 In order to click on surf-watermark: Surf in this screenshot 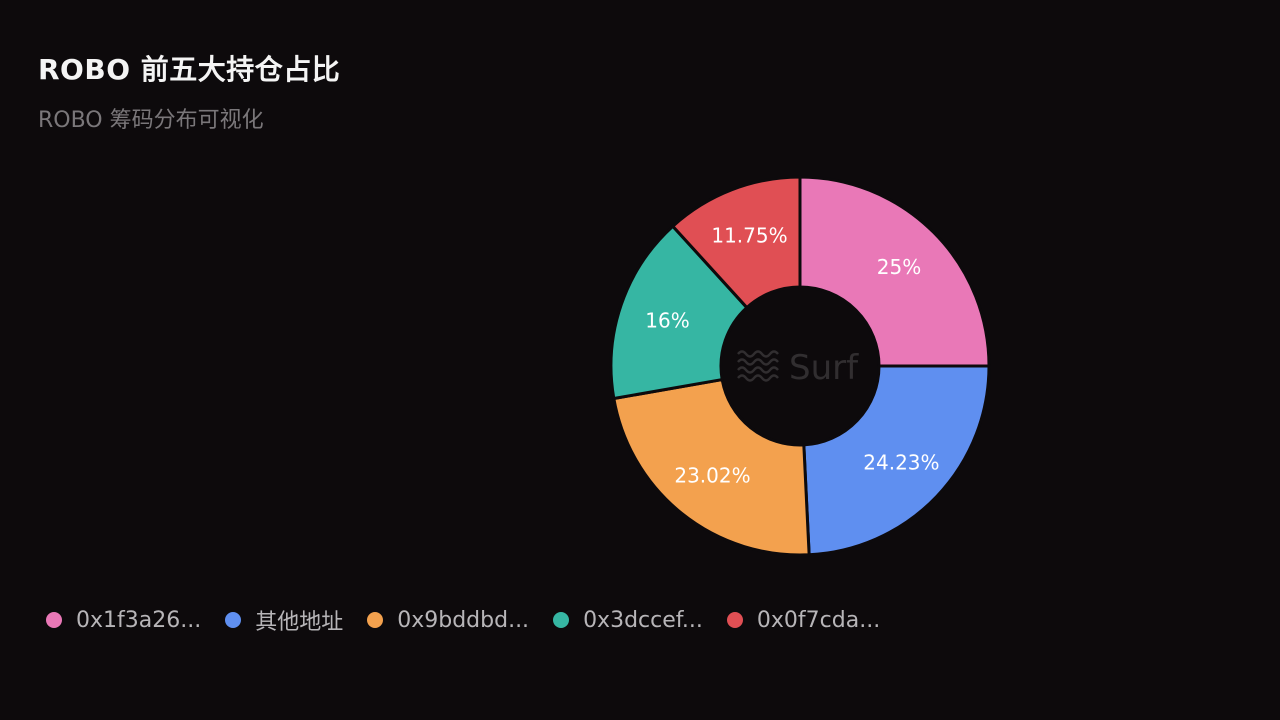, I will do `click(798, 368)`.